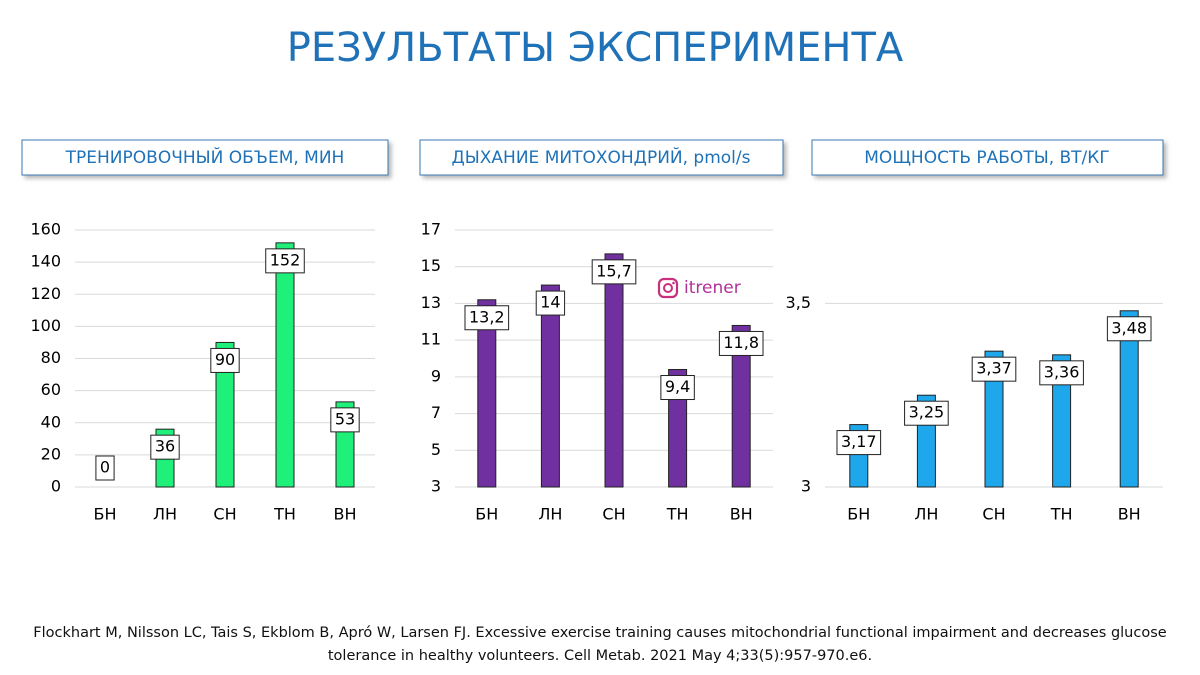 The image size is (1200, 675). Describe the element at coordinates (45, 229) in the screenshot. I see `y-tick-label: 160` at that location.